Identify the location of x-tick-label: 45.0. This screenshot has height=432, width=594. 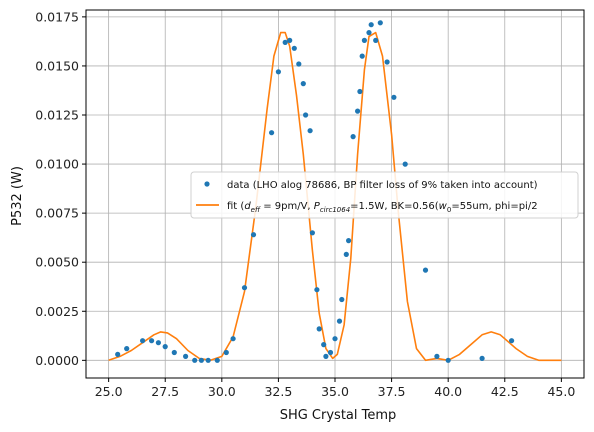
(561, 391).